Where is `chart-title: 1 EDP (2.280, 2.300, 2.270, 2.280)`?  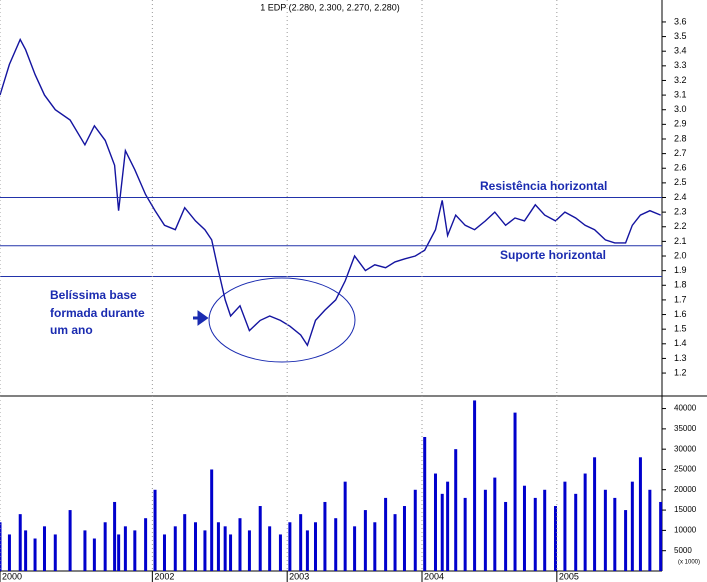
chart-title: 1 EDP (2.280, 2.300, 2.270, 2.280) is located at coordinates (329, 7).